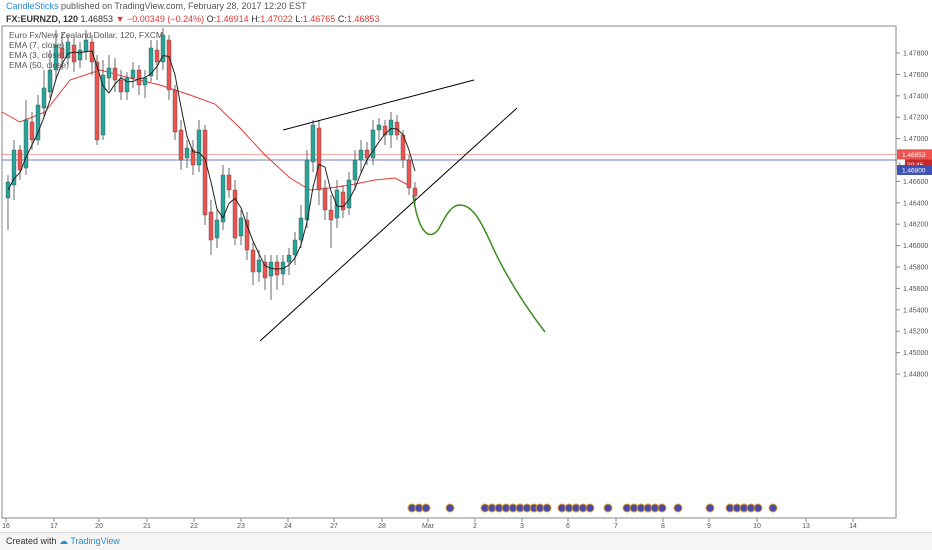 Image resolution: width=932 pixels, height=550 pixels. What do you see at coordinates (466, 541) in the screenshot?
I see `footer-bar: Created with ☁ TradingView` at bounding box center [466, 541].